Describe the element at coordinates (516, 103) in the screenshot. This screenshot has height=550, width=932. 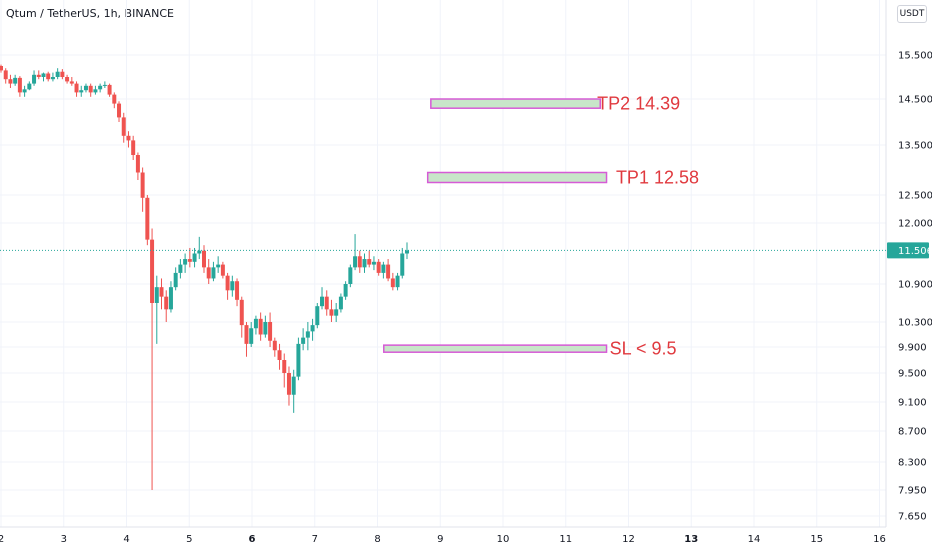
I see `tp2-zone` at that location.